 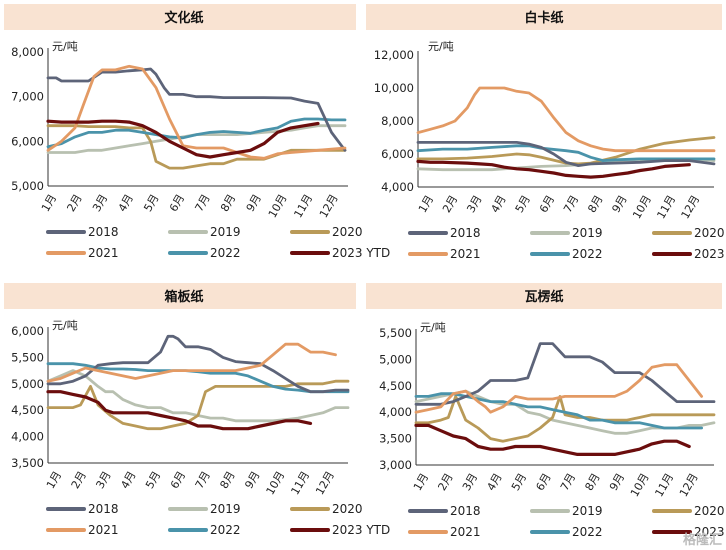 What do you see at coordinates (394, 88) in the screenshot?
I see `y-tick-label: 10,000` at bounding box center [394, 88].